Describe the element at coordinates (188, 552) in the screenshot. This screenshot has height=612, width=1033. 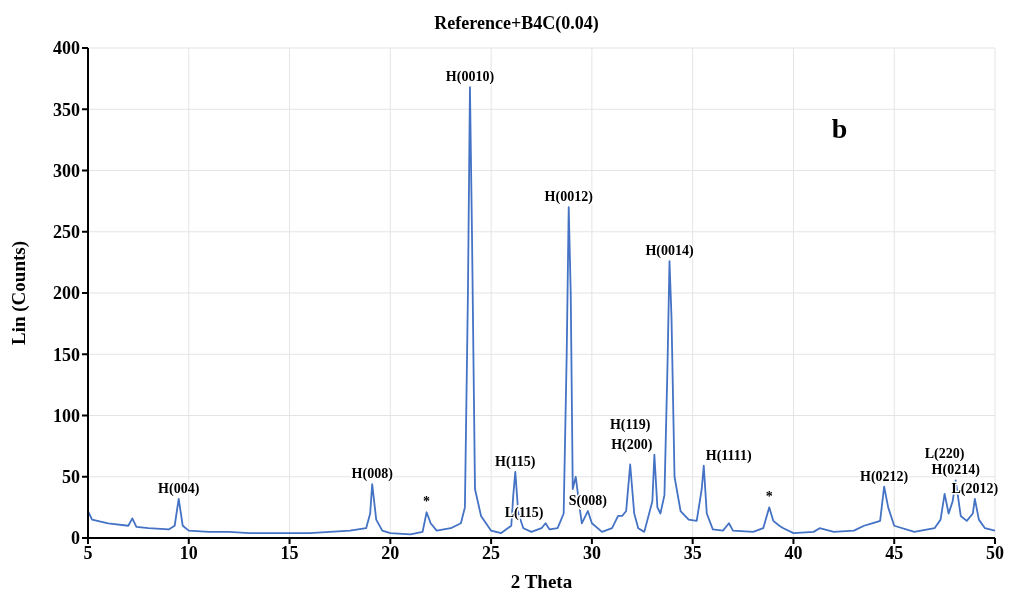
I see `x-tick-label: 10` at that location.